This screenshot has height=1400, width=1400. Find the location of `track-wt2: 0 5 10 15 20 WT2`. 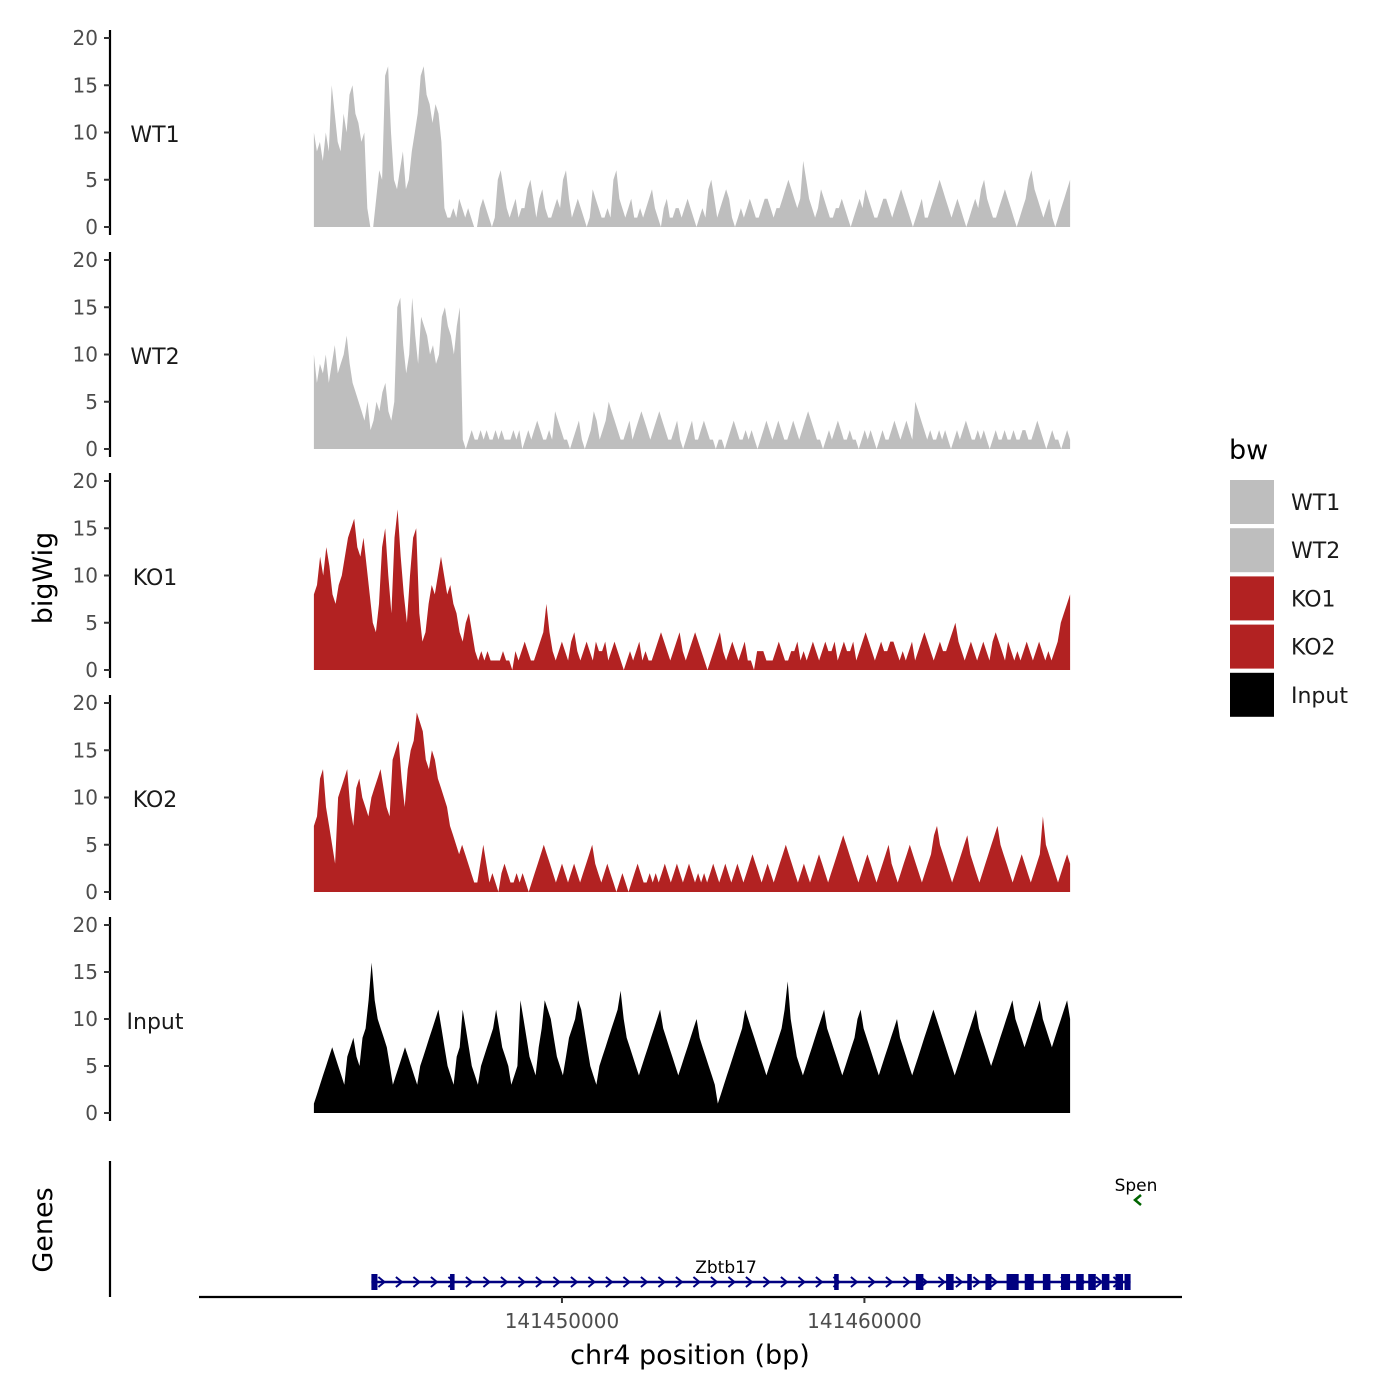

track-wt2: 0 5 10 15 20 WT2 is located at coordinates (572, 354).